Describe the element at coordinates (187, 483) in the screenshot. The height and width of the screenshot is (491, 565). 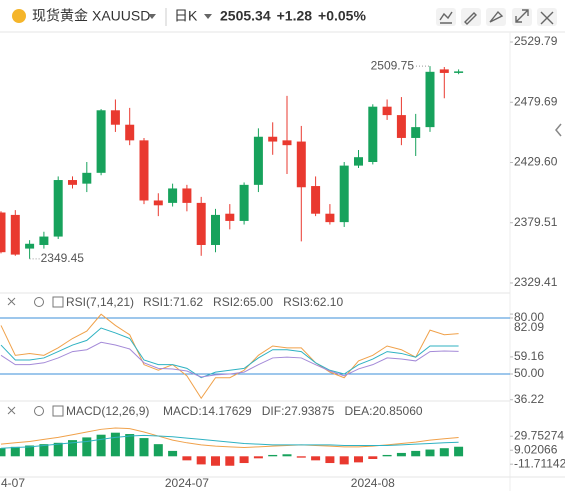
I see `x-tick-label: 2024-07` at that location.